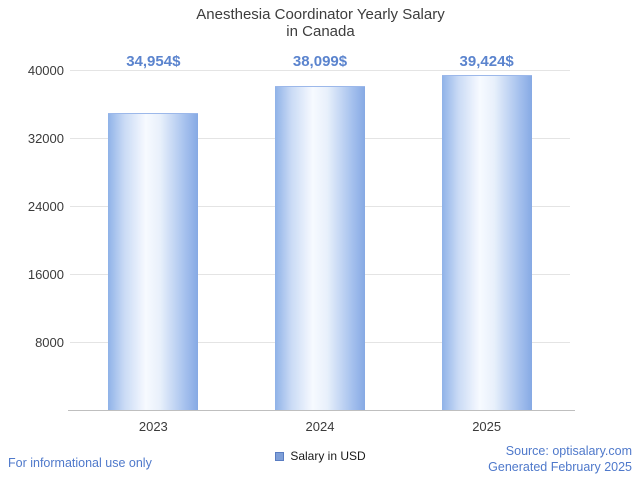 The width and height of the screenshot is (641, 481). I want to click on value-label-2024: 38,099$, so click(320, 61).